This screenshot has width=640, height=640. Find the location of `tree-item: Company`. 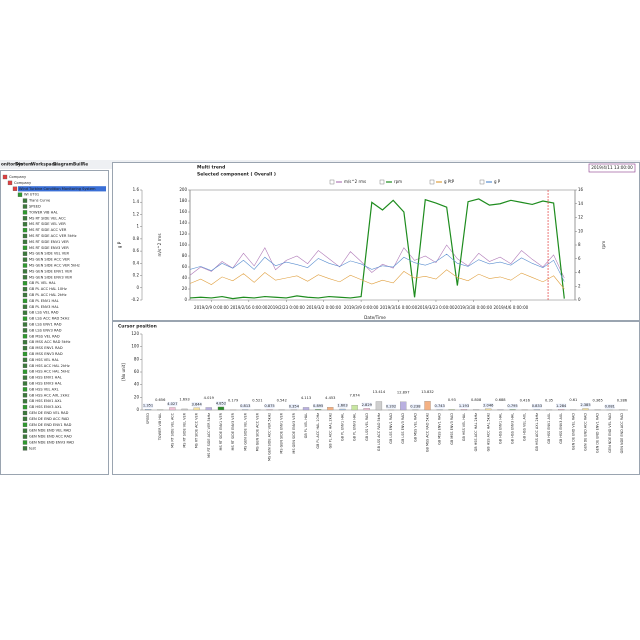

tree-item: Company is located at coordinates (18, 177).